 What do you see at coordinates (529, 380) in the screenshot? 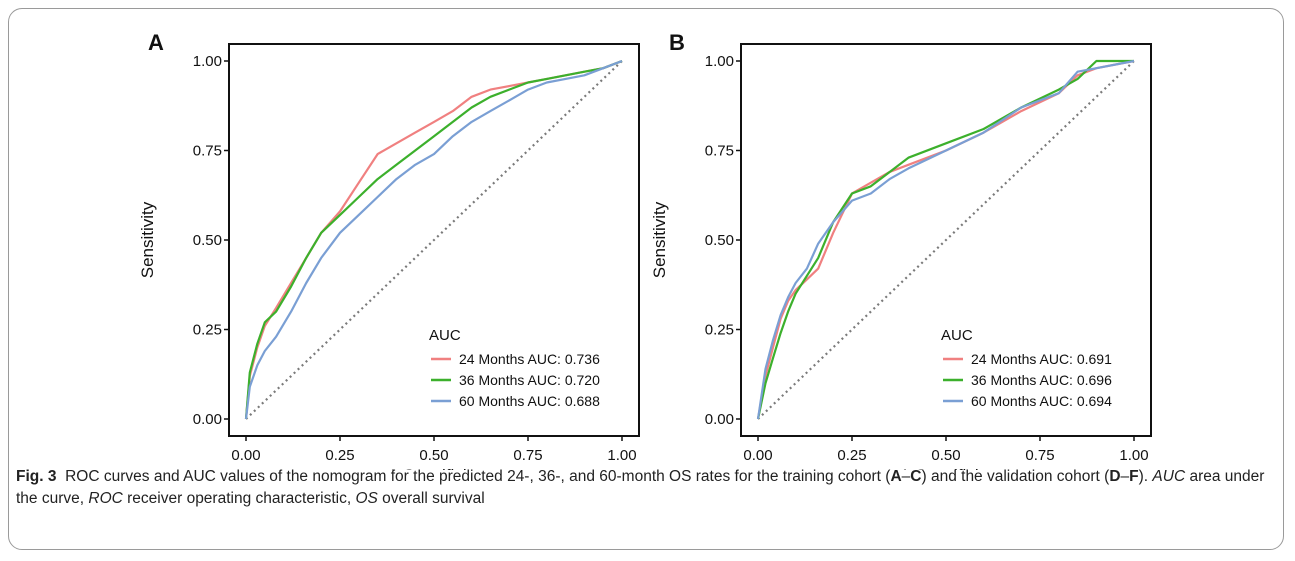
I see `legend-entry-label: 36 Months AUC: 0.720` at bounding box center [529, 380].